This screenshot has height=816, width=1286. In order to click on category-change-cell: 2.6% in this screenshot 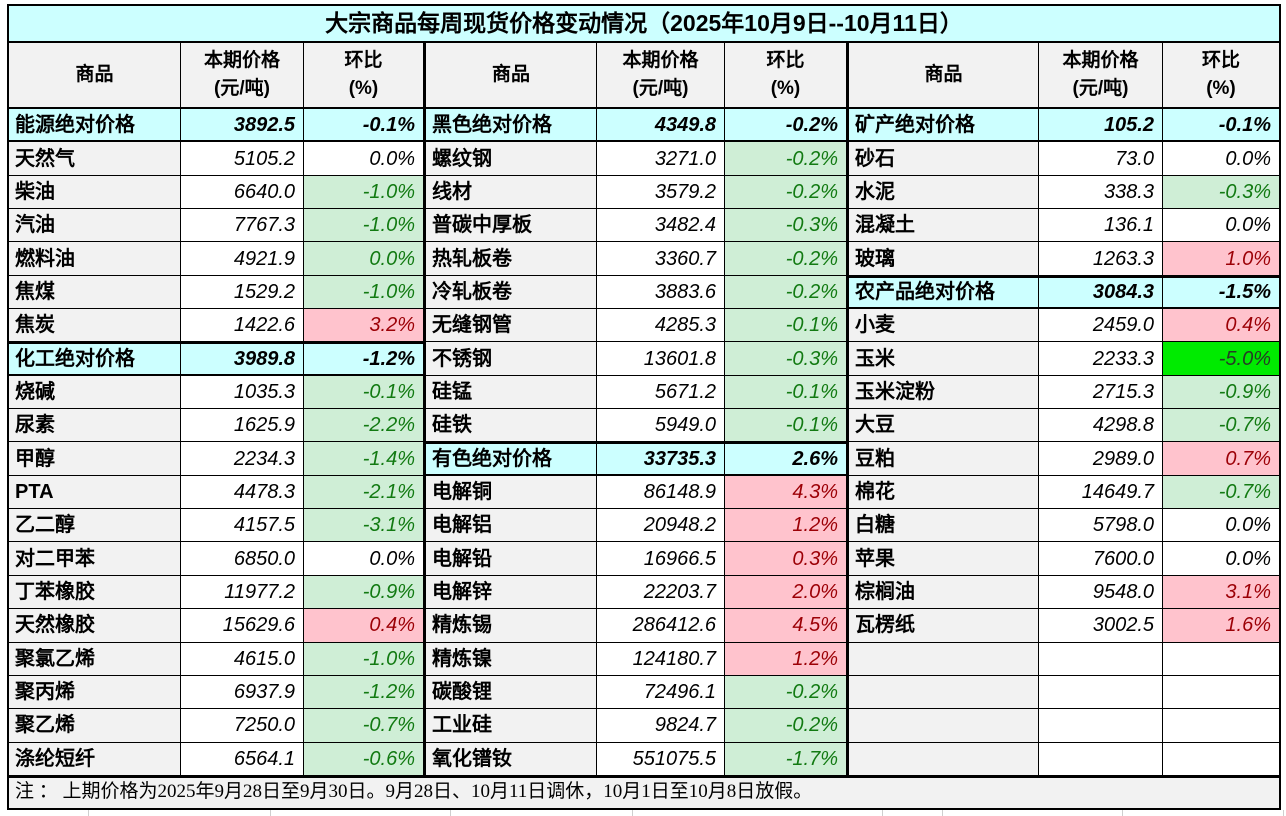, I will do `click(787, 459)`.